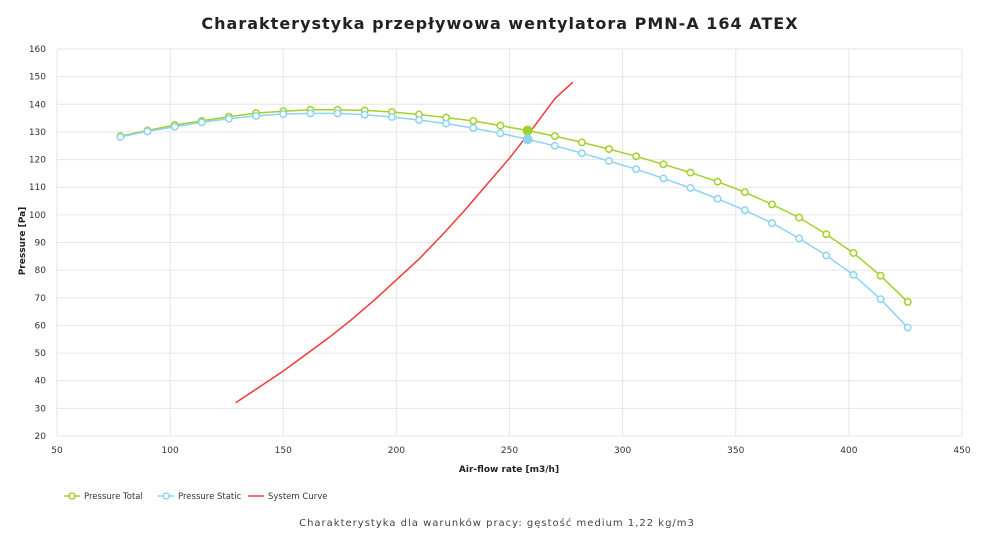 Image resolution: width=1000 pixels, height=541 pixels. I want to click on y-tick-label: 110, so click(37, 188).